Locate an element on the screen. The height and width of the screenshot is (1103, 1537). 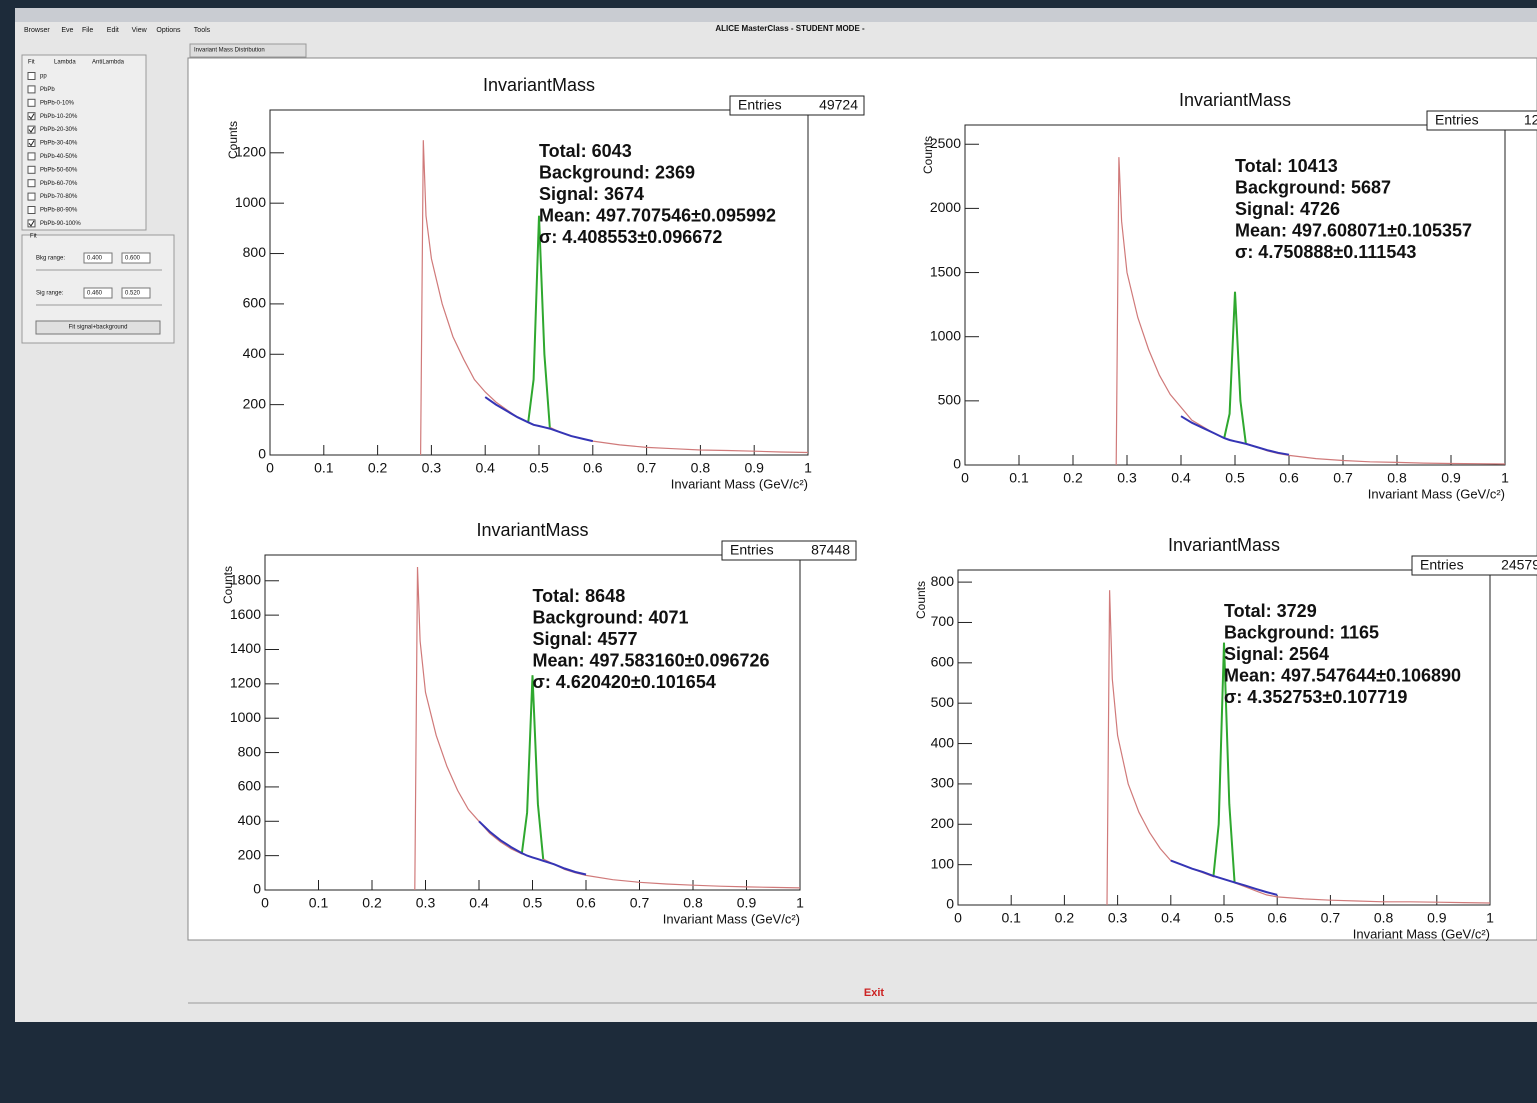
y-tick-label: 500 is located at coordinates (943, 702).